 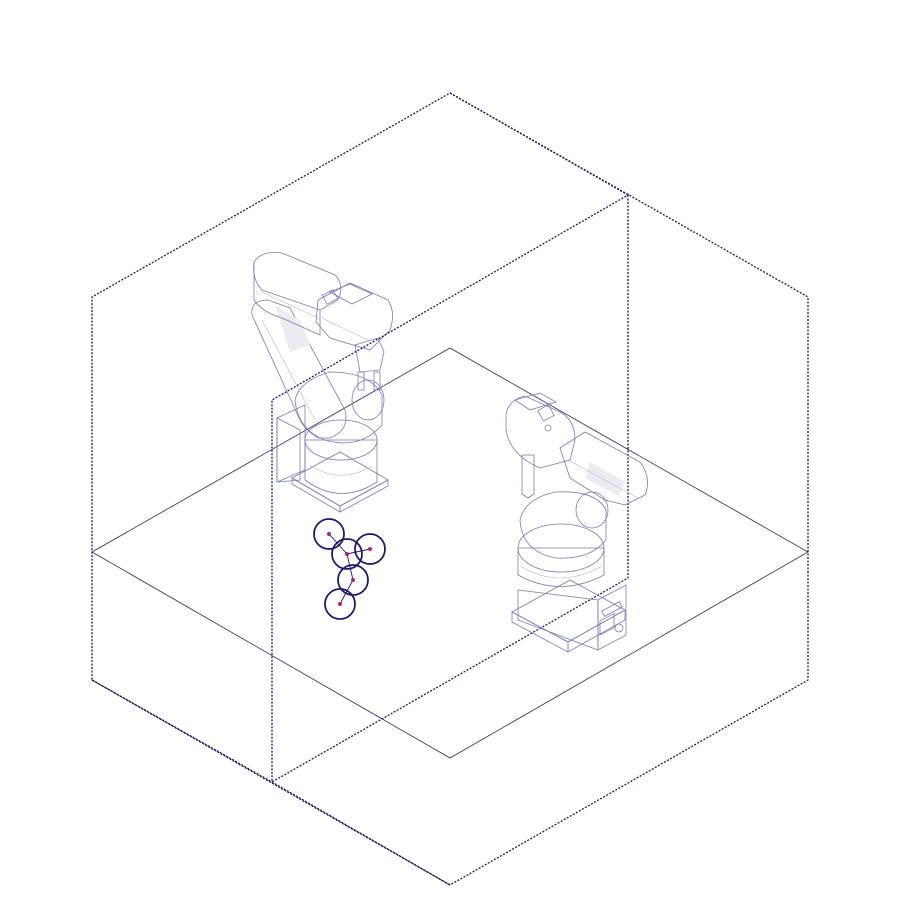 I want to click on robot-right-forearm, so click(x=540, y=432).